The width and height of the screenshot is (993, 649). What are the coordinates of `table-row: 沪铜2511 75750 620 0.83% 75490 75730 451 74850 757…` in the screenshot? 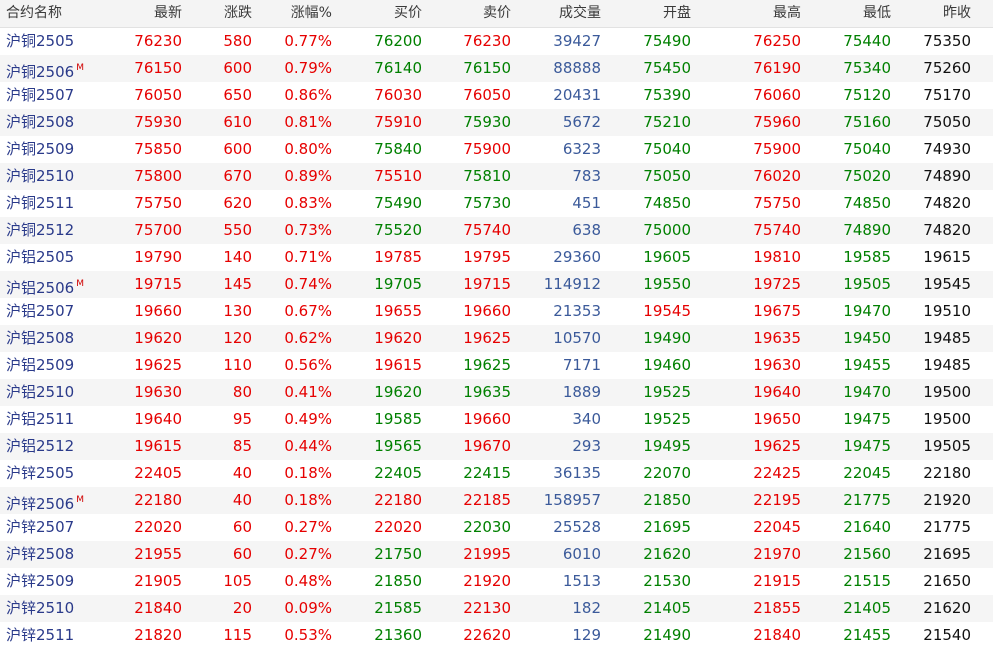 It's located at (496, 203).